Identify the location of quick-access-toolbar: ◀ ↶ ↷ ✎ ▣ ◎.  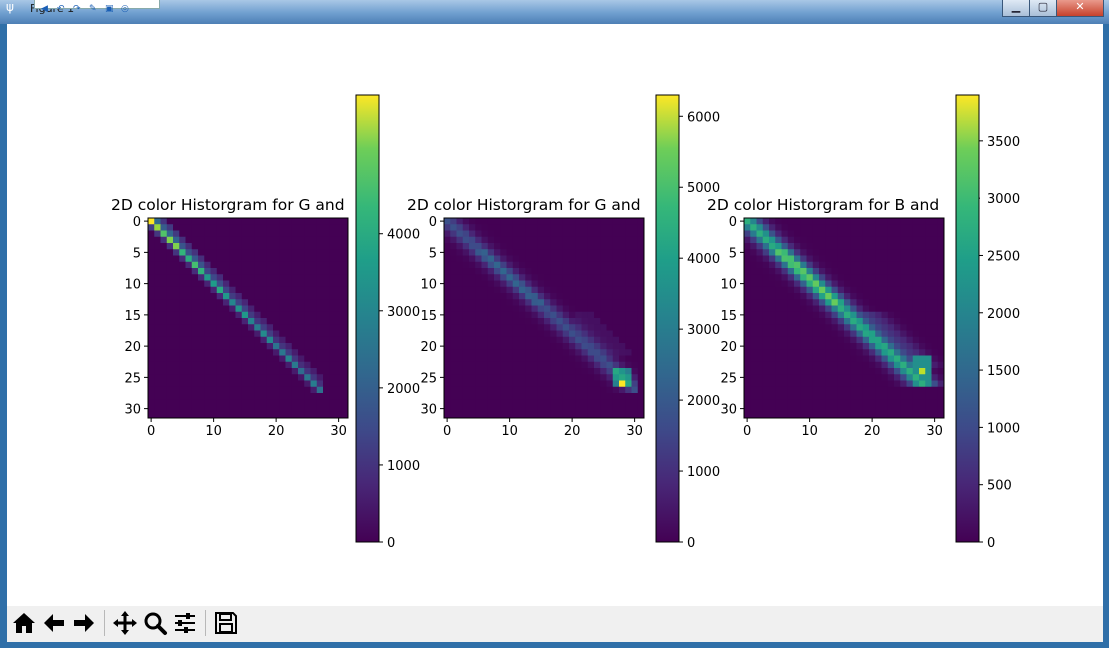
(97, 7).